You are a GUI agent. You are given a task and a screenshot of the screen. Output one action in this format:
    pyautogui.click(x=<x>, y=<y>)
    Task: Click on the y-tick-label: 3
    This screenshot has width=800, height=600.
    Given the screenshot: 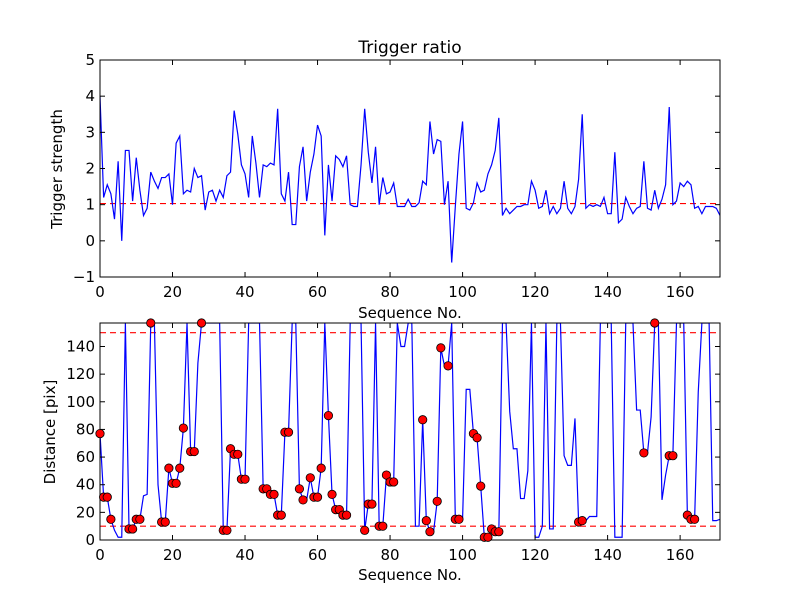 What is the action you would take?
    pyautogui.click(x=90, y=132)
    